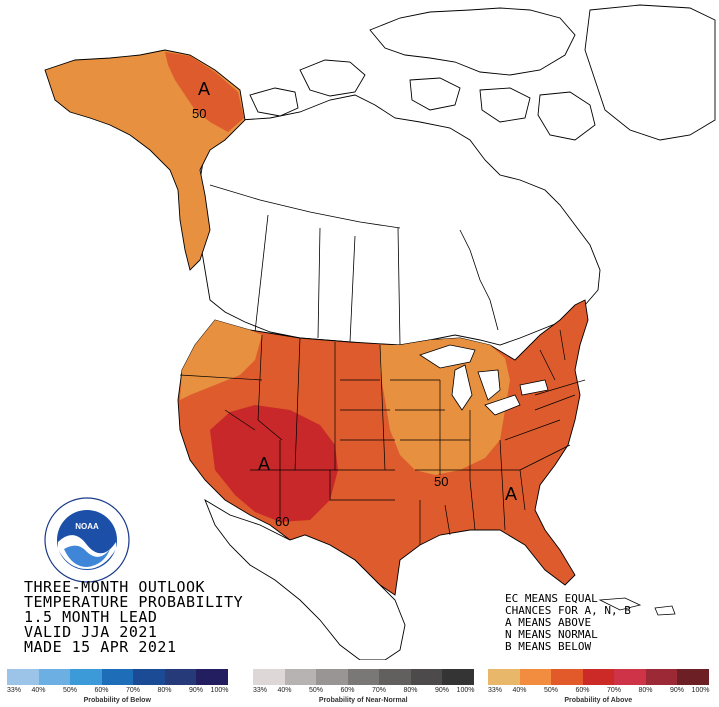  I want to click on title-line-1: THREE-MONTH OUTLOOK, so click(115, 587).